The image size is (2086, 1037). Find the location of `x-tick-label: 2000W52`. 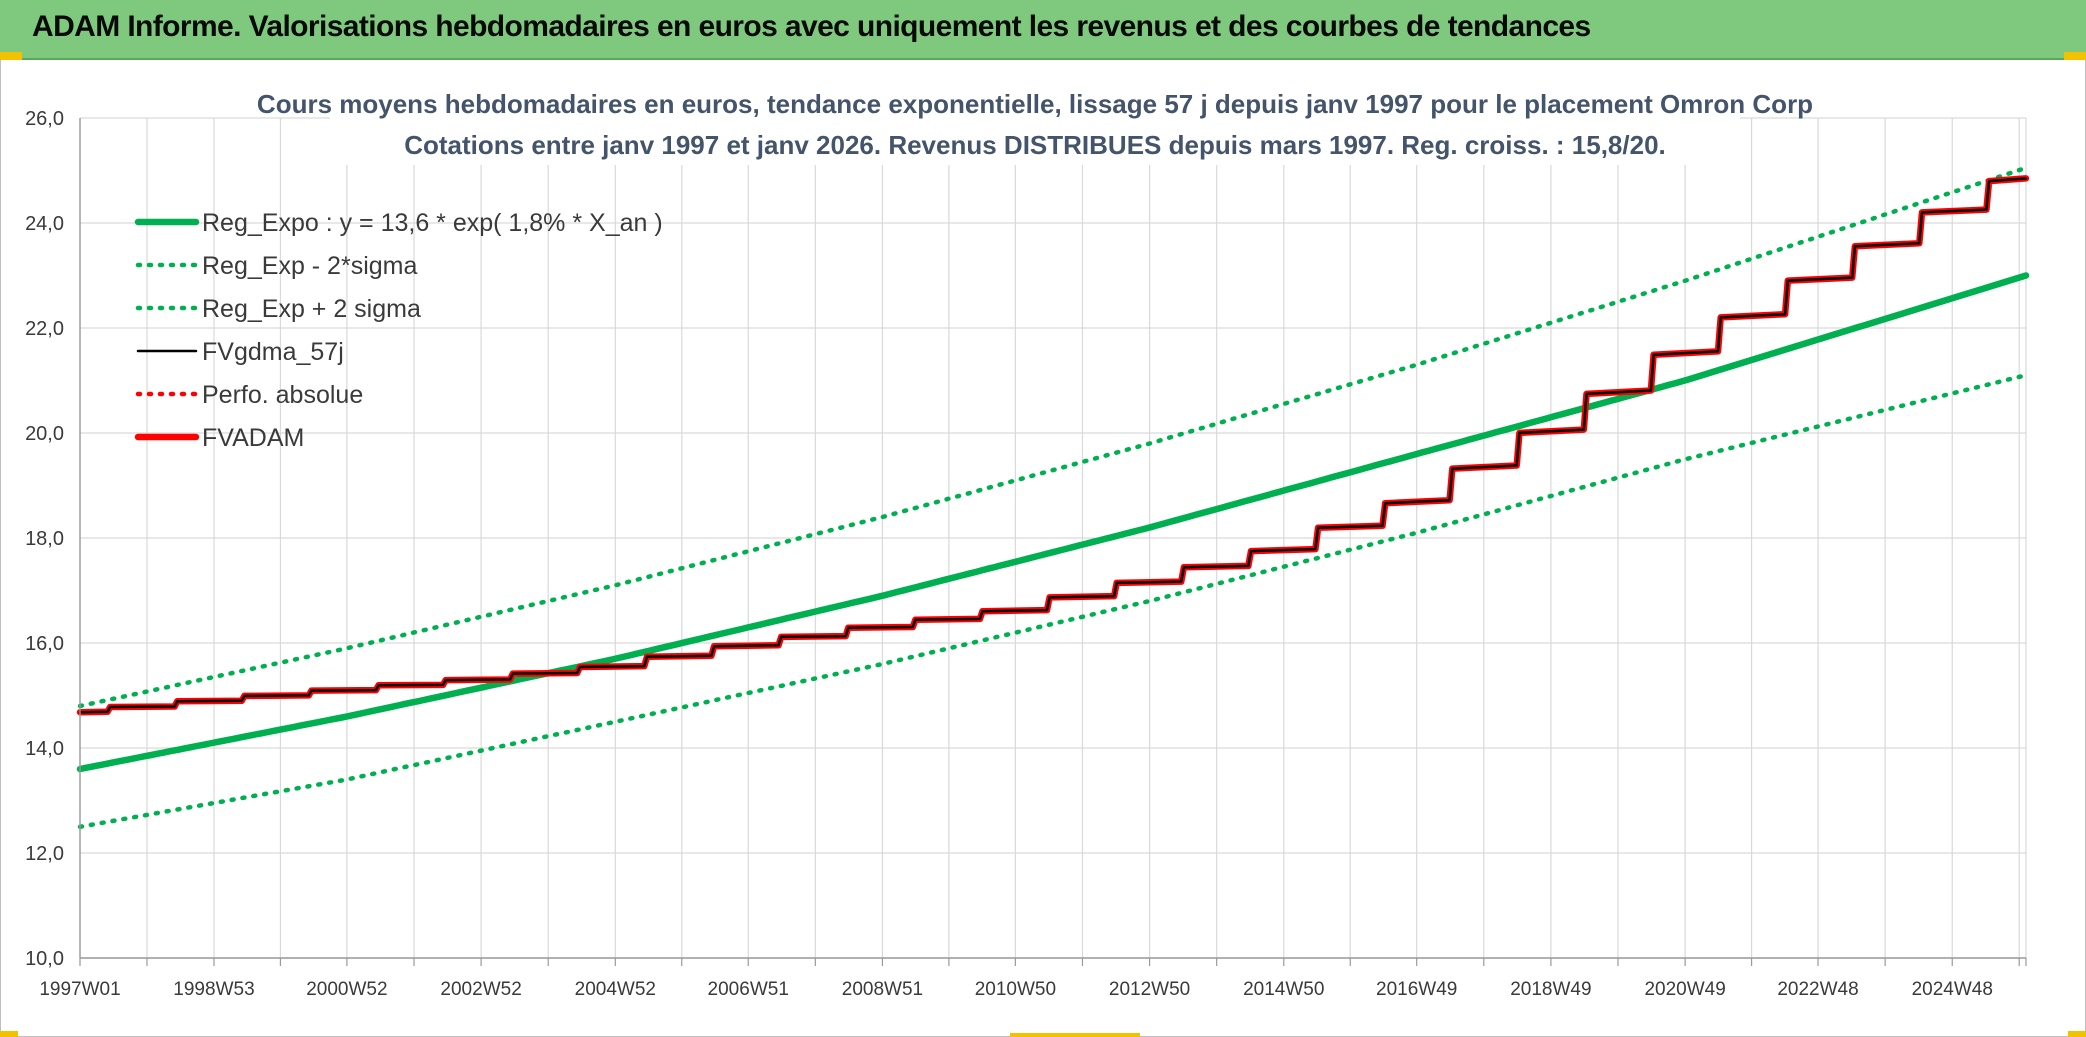

x-tick-label: 2000W52 is located at coordinates (346, 989).